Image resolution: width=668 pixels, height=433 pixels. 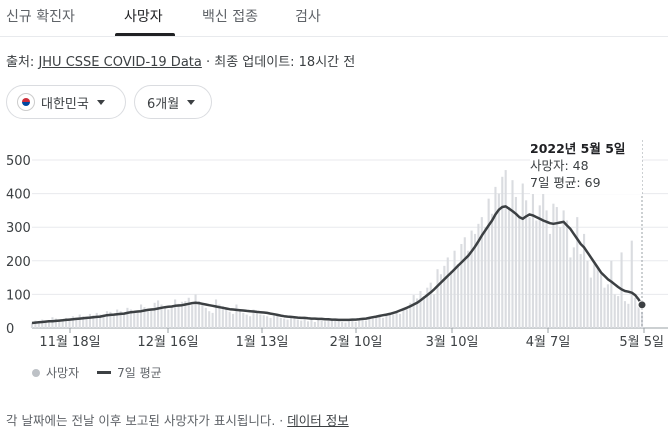 I want to click on tab-testing: 검사, so click(x=308, y=17).